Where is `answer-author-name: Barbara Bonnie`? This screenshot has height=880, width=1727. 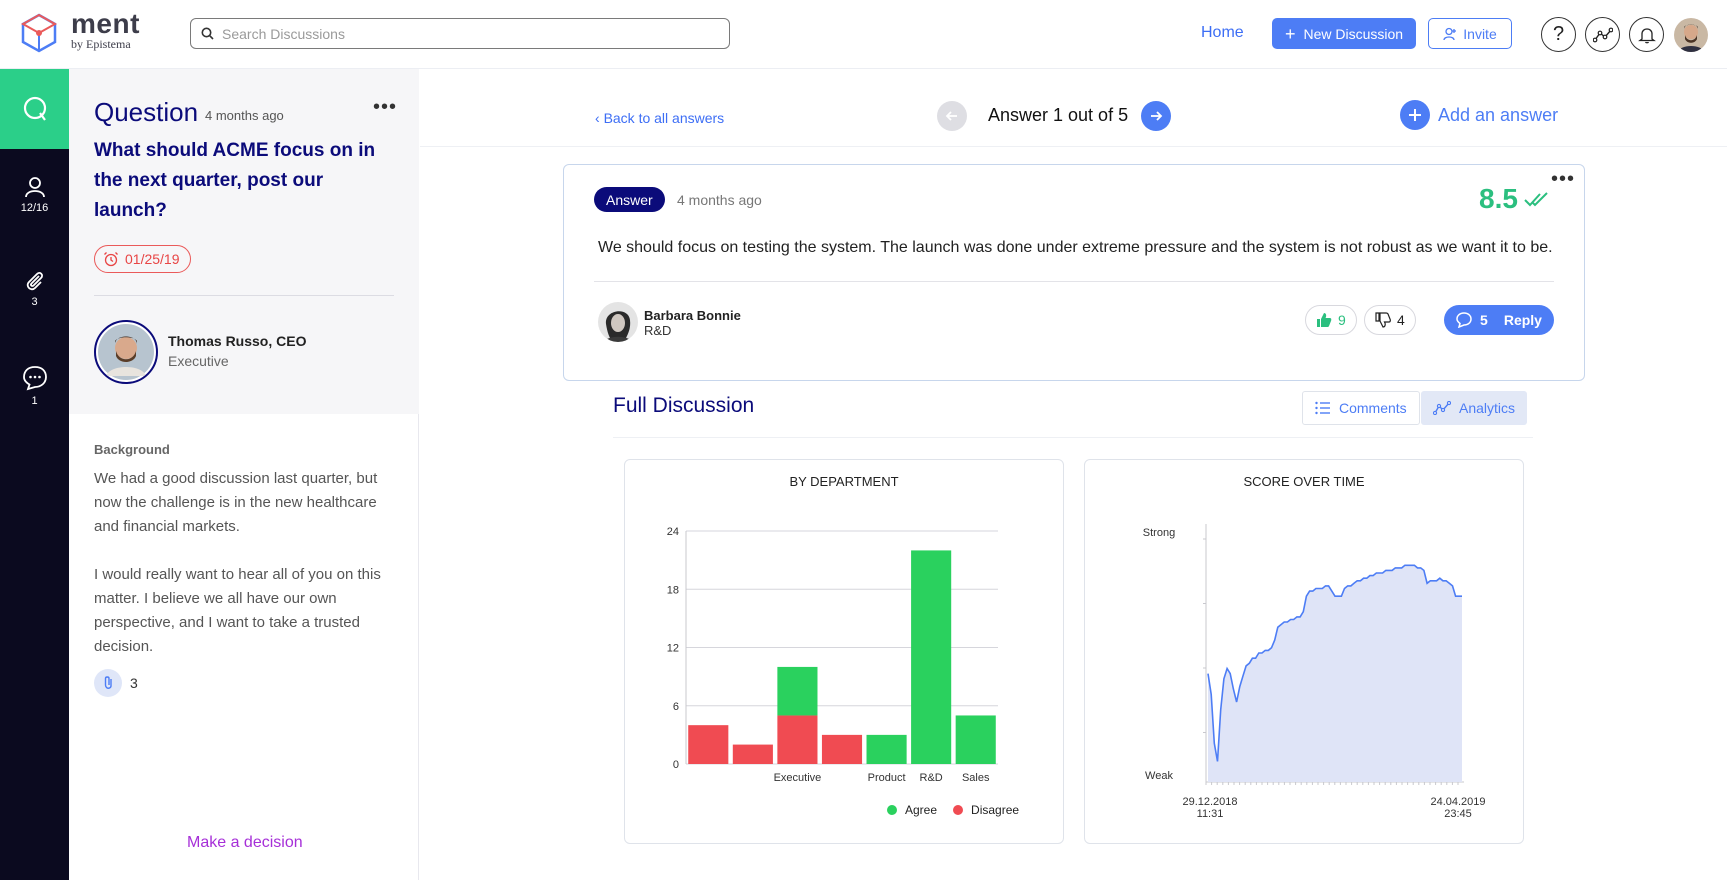 answer-author-name: Barbara Bonnie is located at coordinates (692, 315).